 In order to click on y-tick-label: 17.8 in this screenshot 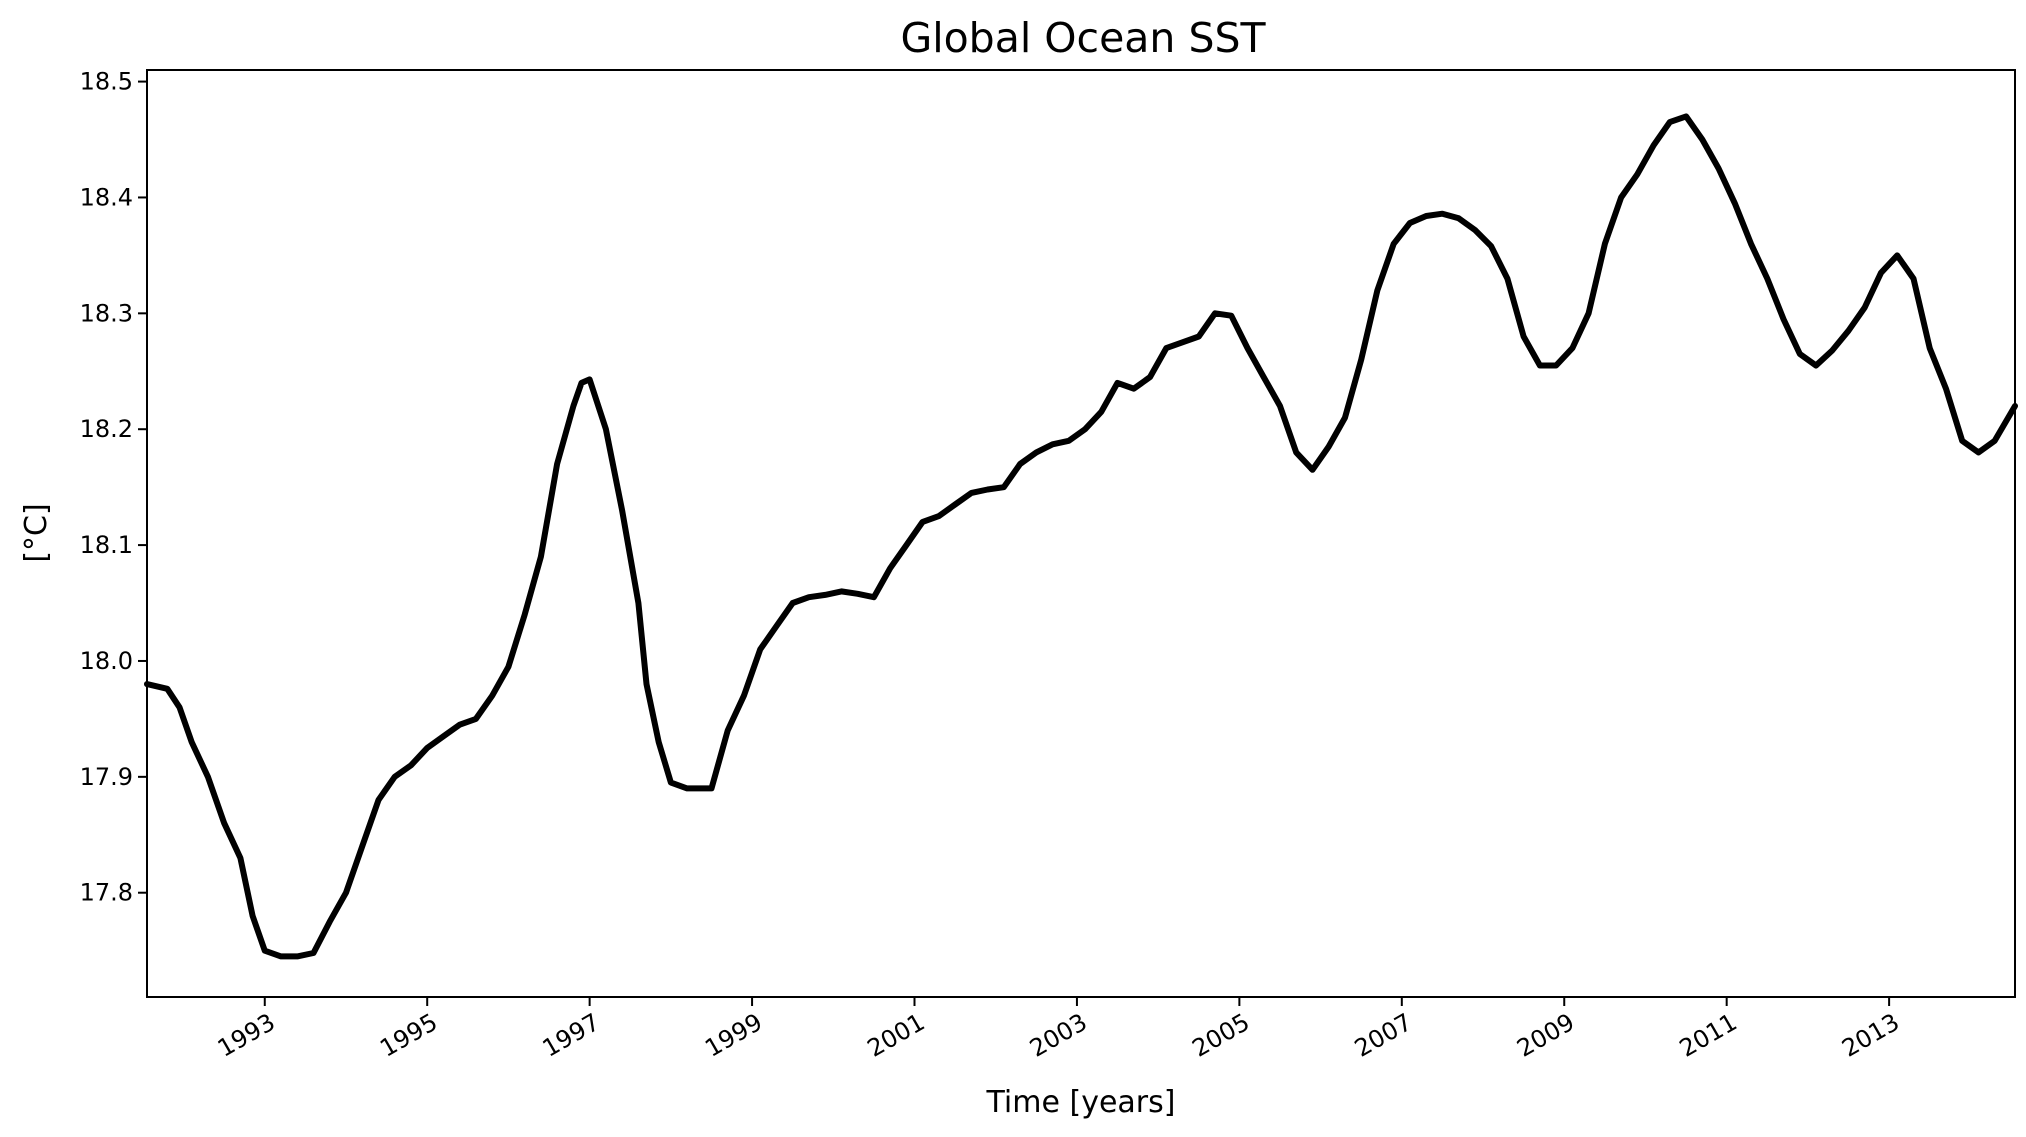, I will do `click(106, 893)`.